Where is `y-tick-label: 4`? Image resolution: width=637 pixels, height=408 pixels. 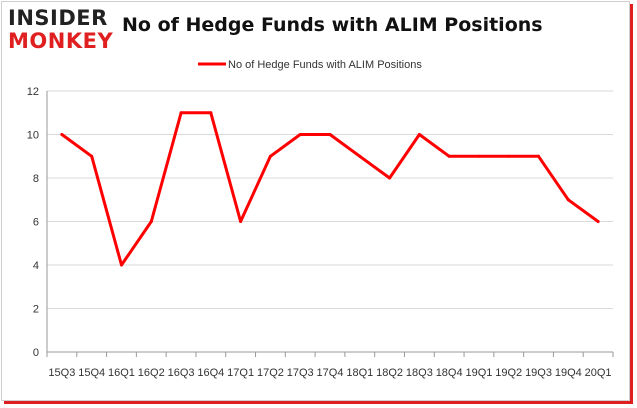
y-tick-label: 4 is located at coordinates (36, 266).